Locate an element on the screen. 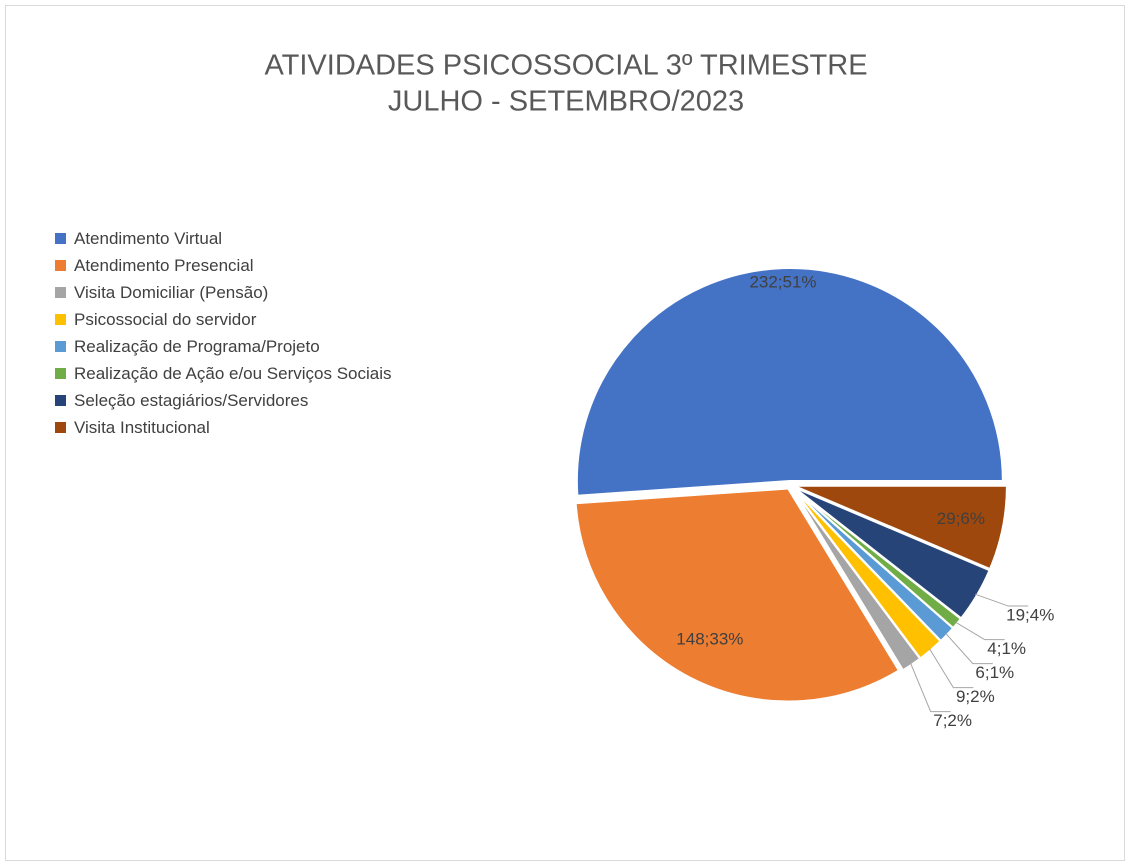  chart-title: JULHO - SETEMBRO/2023 is located at coordinates (566, 102).